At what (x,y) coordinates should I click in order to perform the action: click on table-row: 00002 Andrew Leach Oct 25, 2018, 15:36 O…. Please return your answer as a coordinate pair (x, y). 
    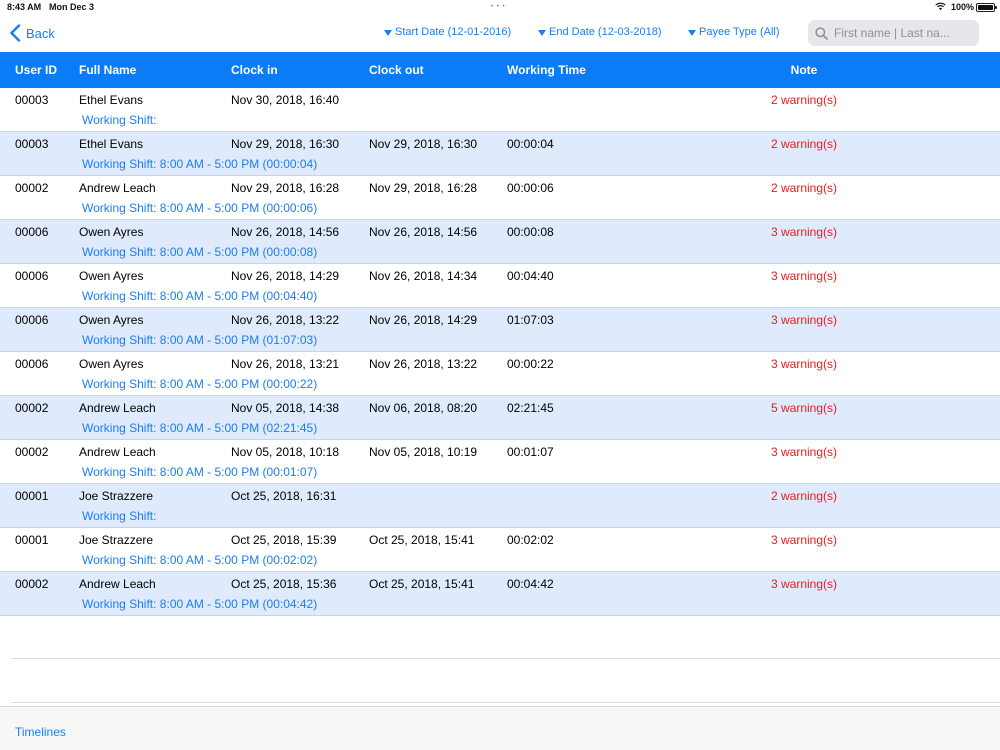
    Looking at the image, I should click on (500, 594).